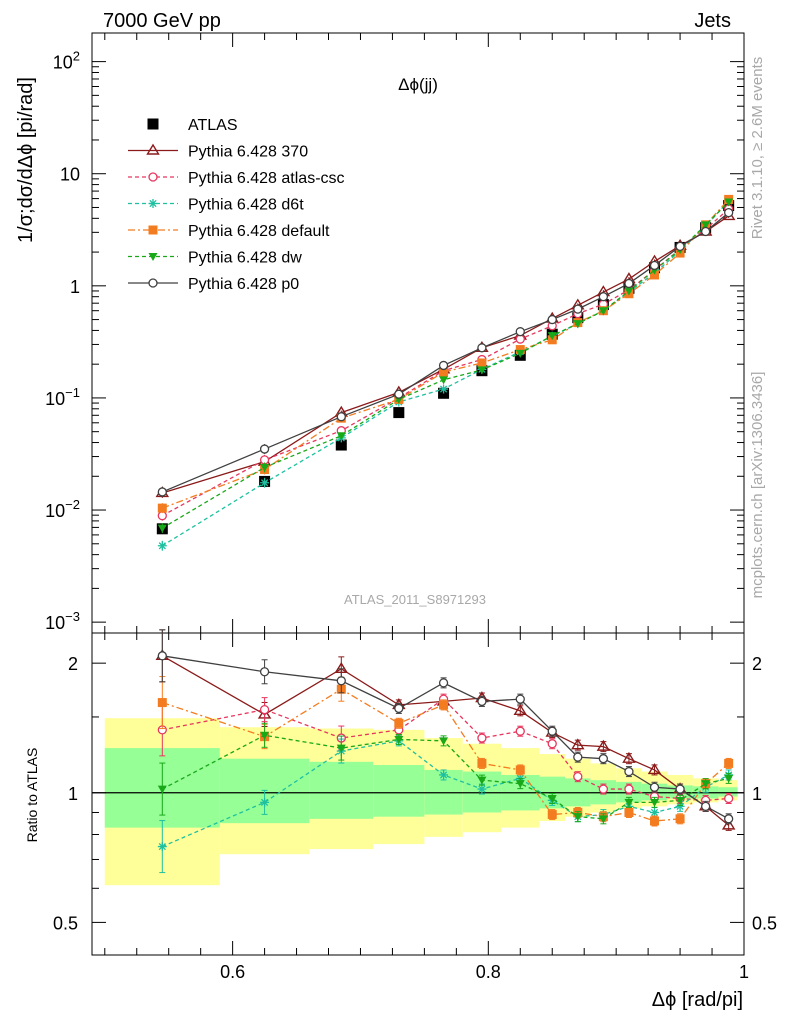  What do you see at coordinates (245, 258) in the screenshot?
I see `legend-entry-label: Pythia 6.428 dw` at bounding box center [245, 258].